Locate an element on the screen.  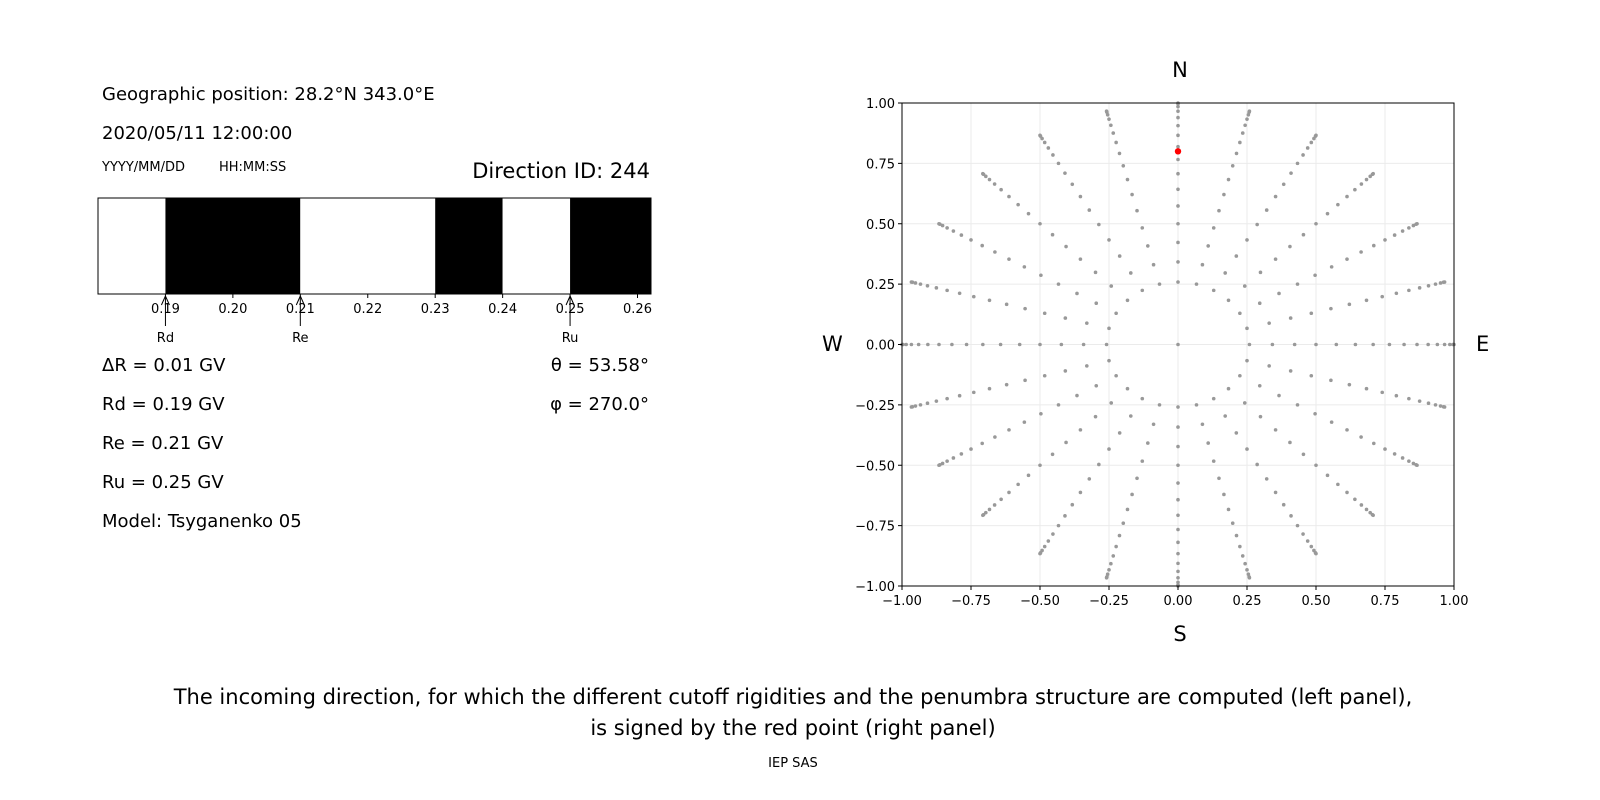
marker-label-re: Re is located at coordinates (300, 338).